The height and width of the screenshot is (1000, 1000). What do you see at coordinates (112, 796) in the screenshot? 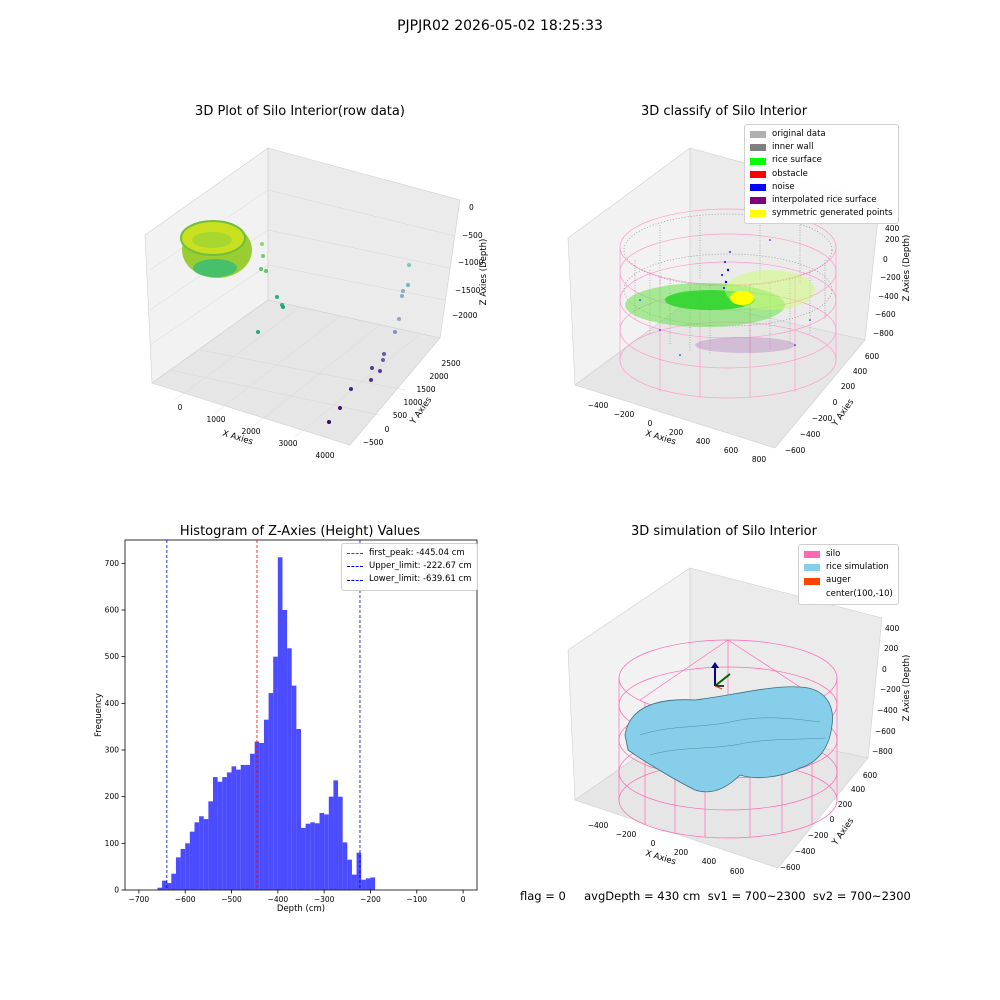
I see `histogram-y-tick-label: 200` at bounding box center [112, 796].